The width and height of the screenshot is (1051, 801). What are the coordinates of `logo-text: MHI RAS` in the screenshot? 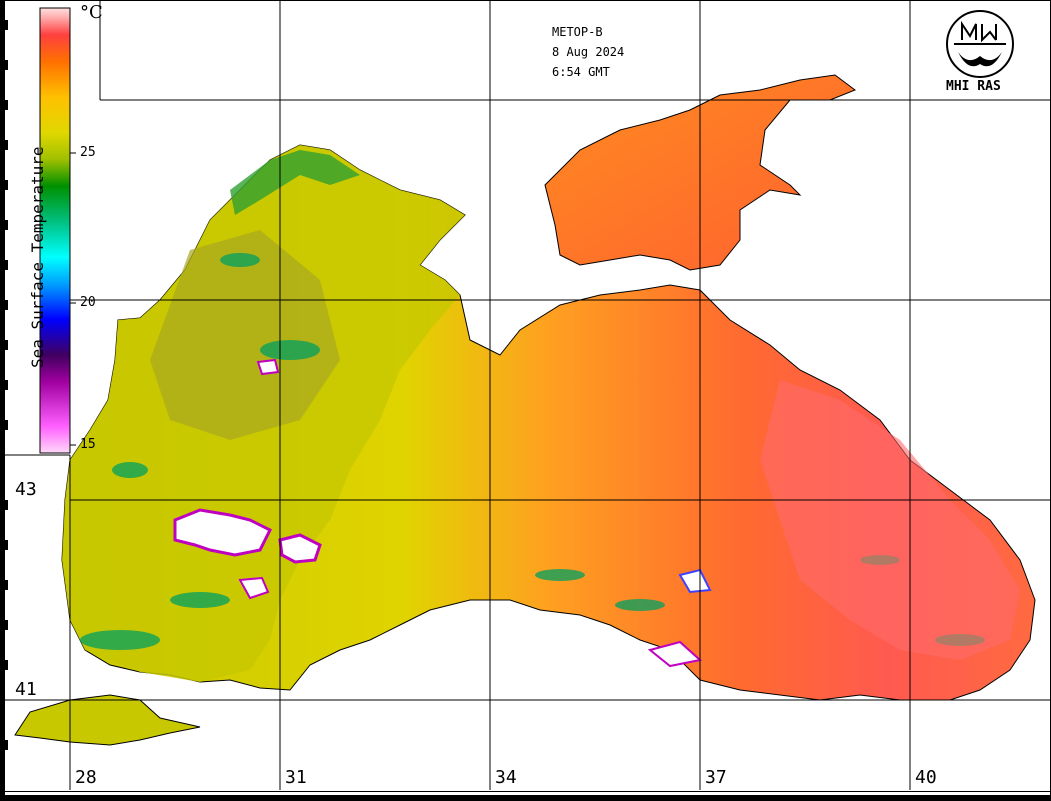 It's located at (973, 86).